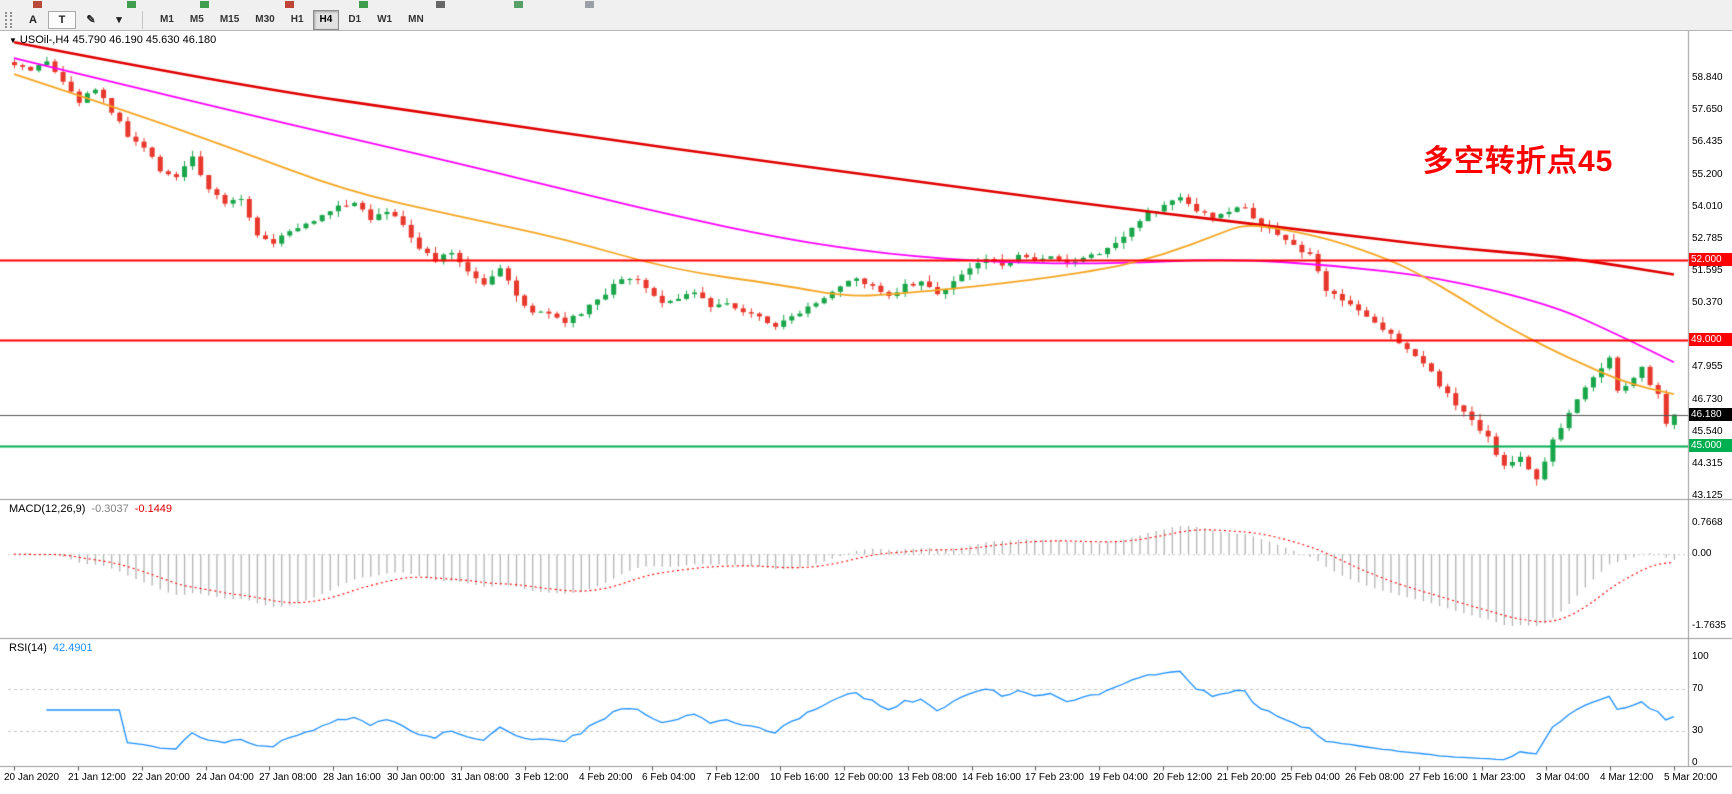  What do you see at coordinates (1709, 625) in the screenshot?
I see `macd-tick: -1.7635` at bounding box center [1709, 625].